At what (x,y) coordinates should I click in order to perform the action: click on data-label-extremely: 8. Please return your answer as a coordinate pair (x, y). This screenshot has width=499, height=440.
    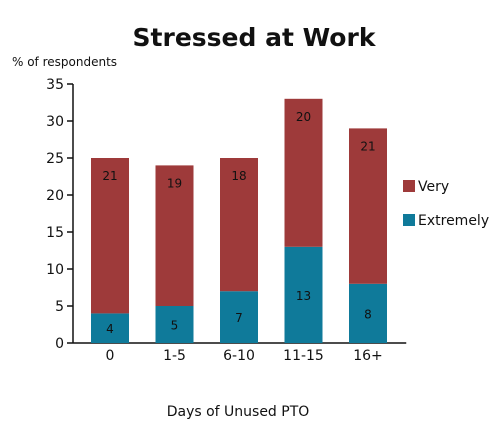
    Looking at the image, I should click on (368, 314).